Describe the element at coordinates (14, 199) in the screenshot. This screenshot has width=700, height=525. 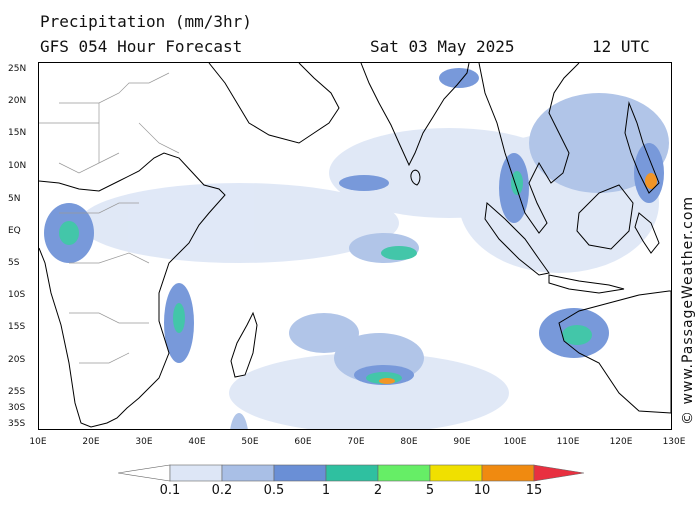
I see `lat-label: 5N` at that location.